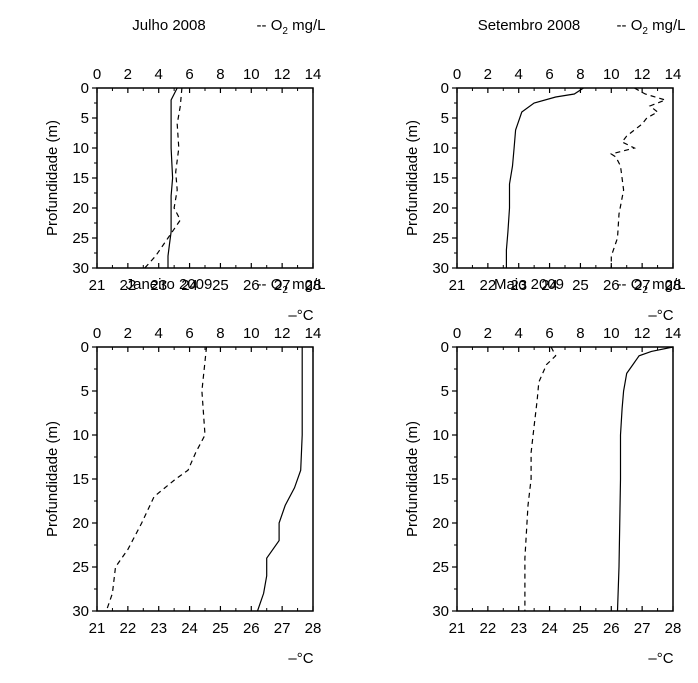 The height and width of the screenshot is (683, 698). Describe the element at coordinates (169, 284) in the screenshot. I see `panel-title: Janeiro 2009` at that location.